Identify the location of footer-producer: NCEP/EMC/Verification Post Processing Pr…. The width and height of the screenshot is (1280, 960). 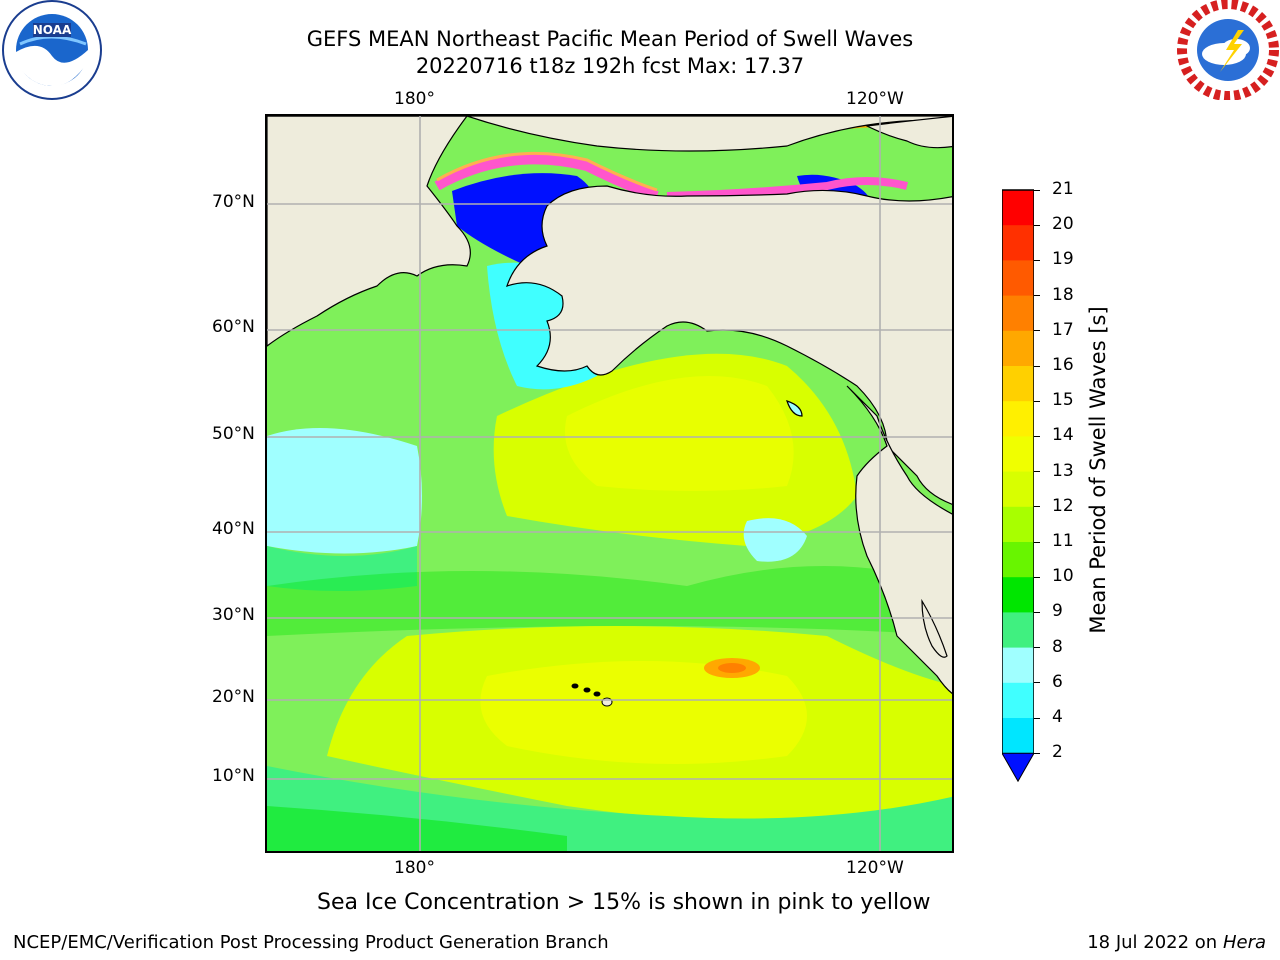
(311, 942).